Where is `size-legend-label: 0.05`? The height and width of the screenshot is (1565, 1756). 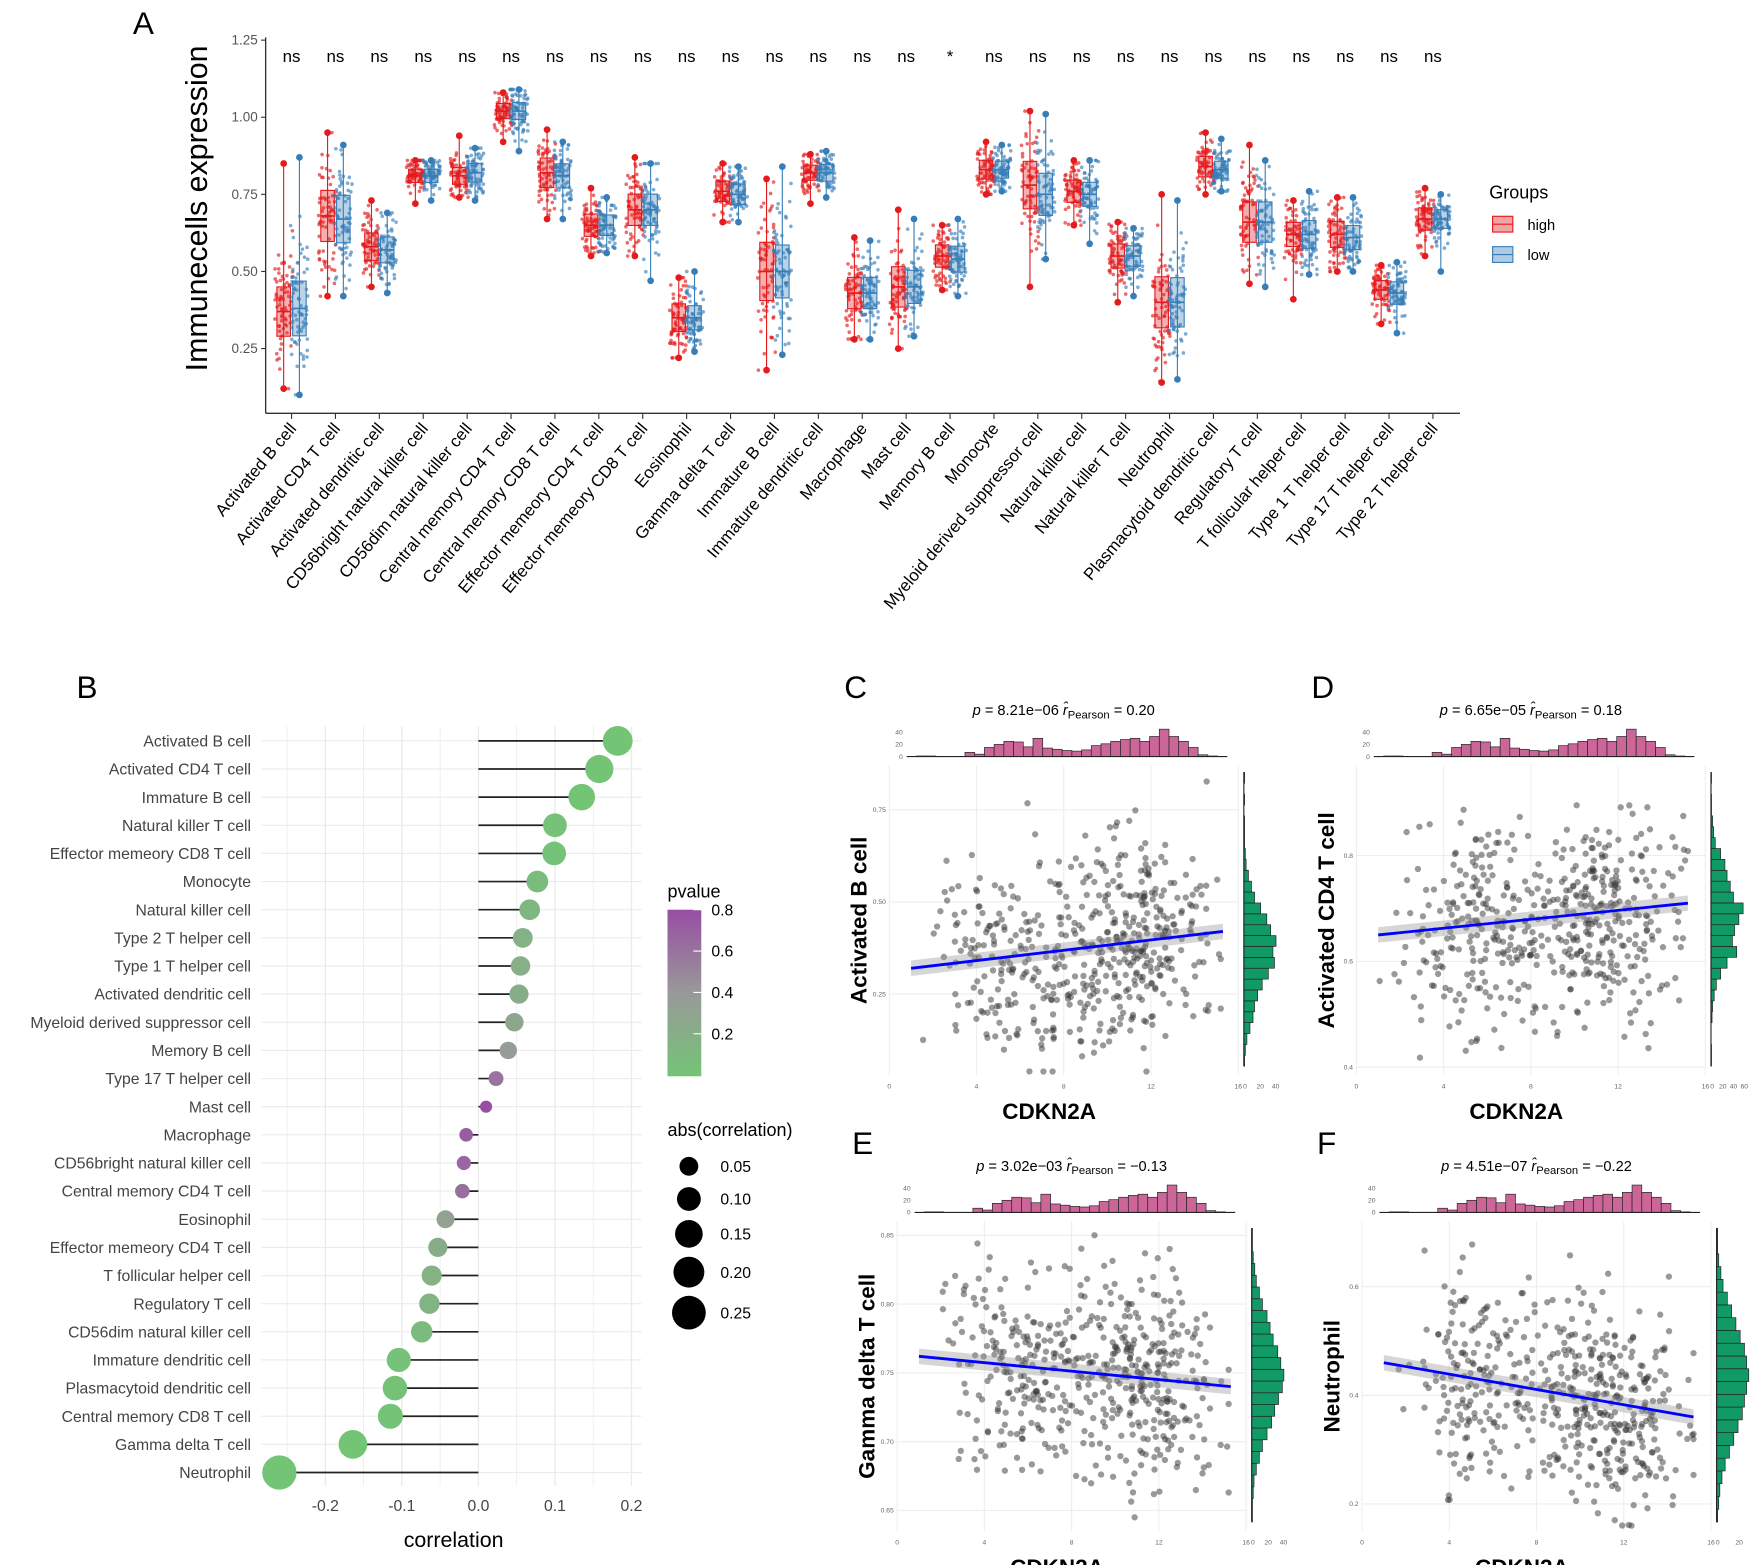
size-legend-label: 0.05 is located at coordinates (735, 1167).